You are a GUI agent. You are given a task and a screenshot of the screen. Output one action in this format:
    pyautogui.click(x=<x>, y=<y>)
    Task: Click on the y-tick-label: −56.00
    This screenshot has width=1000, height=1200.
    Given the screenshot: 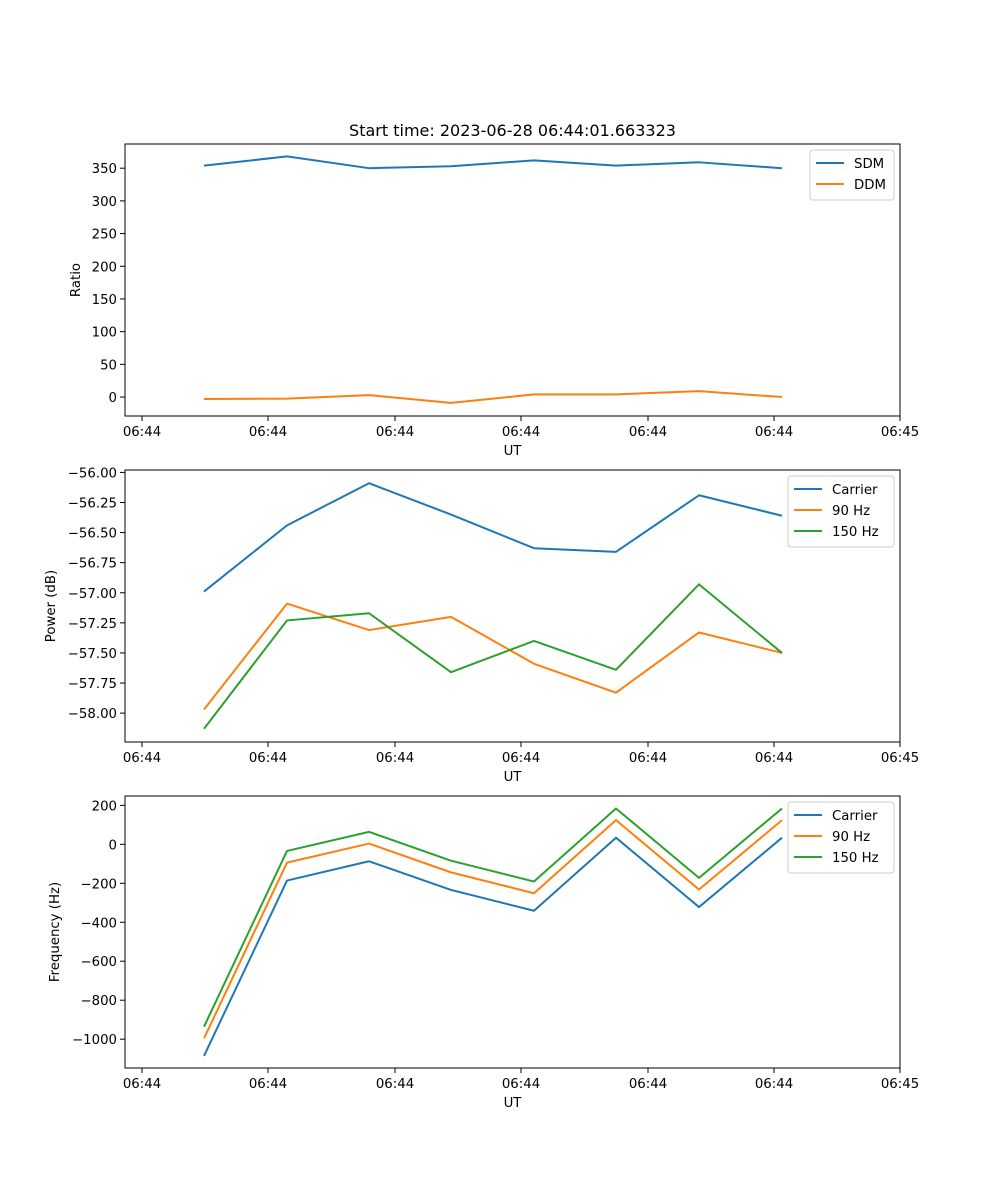 What is the action you would take?
    pyautogui.click(x=92, y=473)
    